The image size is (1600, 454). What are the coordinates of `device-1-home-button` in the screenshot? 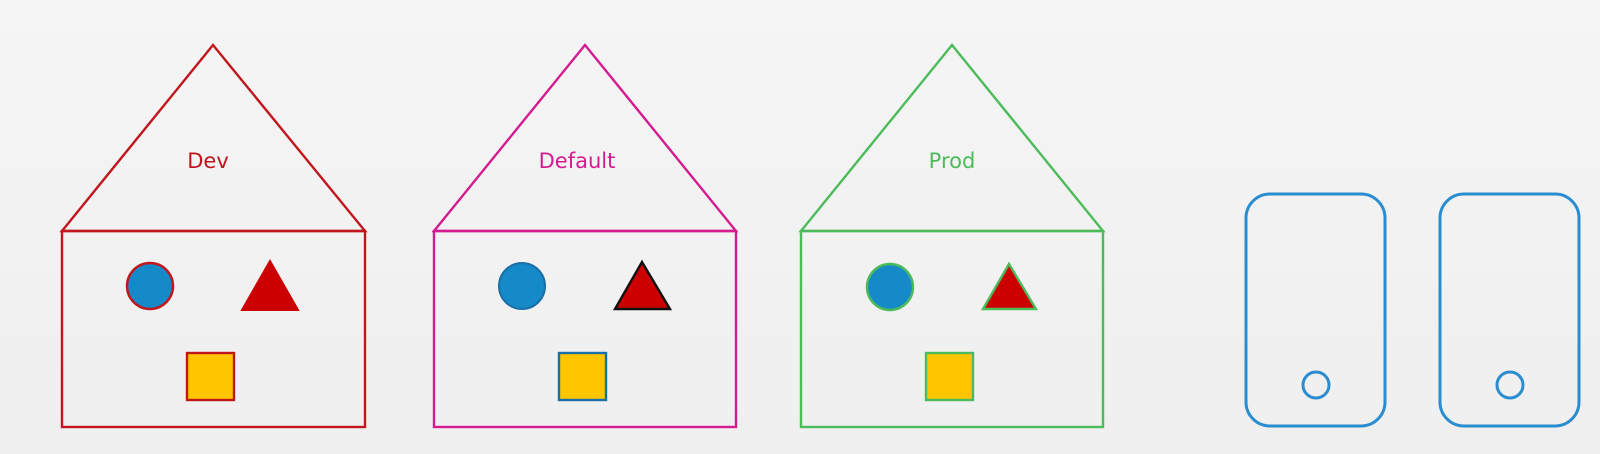 It's located at (1316, 385).